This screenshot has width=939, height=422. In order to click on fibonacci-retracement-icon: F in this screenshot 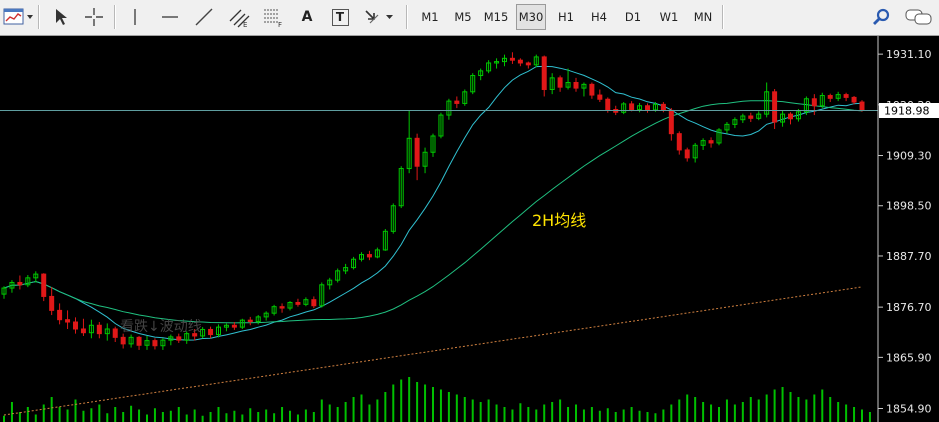, I will do `click(273, 17)`.